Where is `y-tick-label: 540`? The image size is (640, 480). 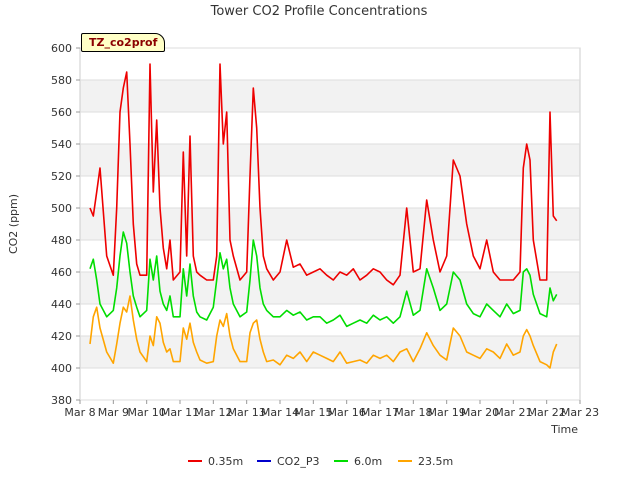 y-tick-label: 540 is located at coordinates (61, 144).